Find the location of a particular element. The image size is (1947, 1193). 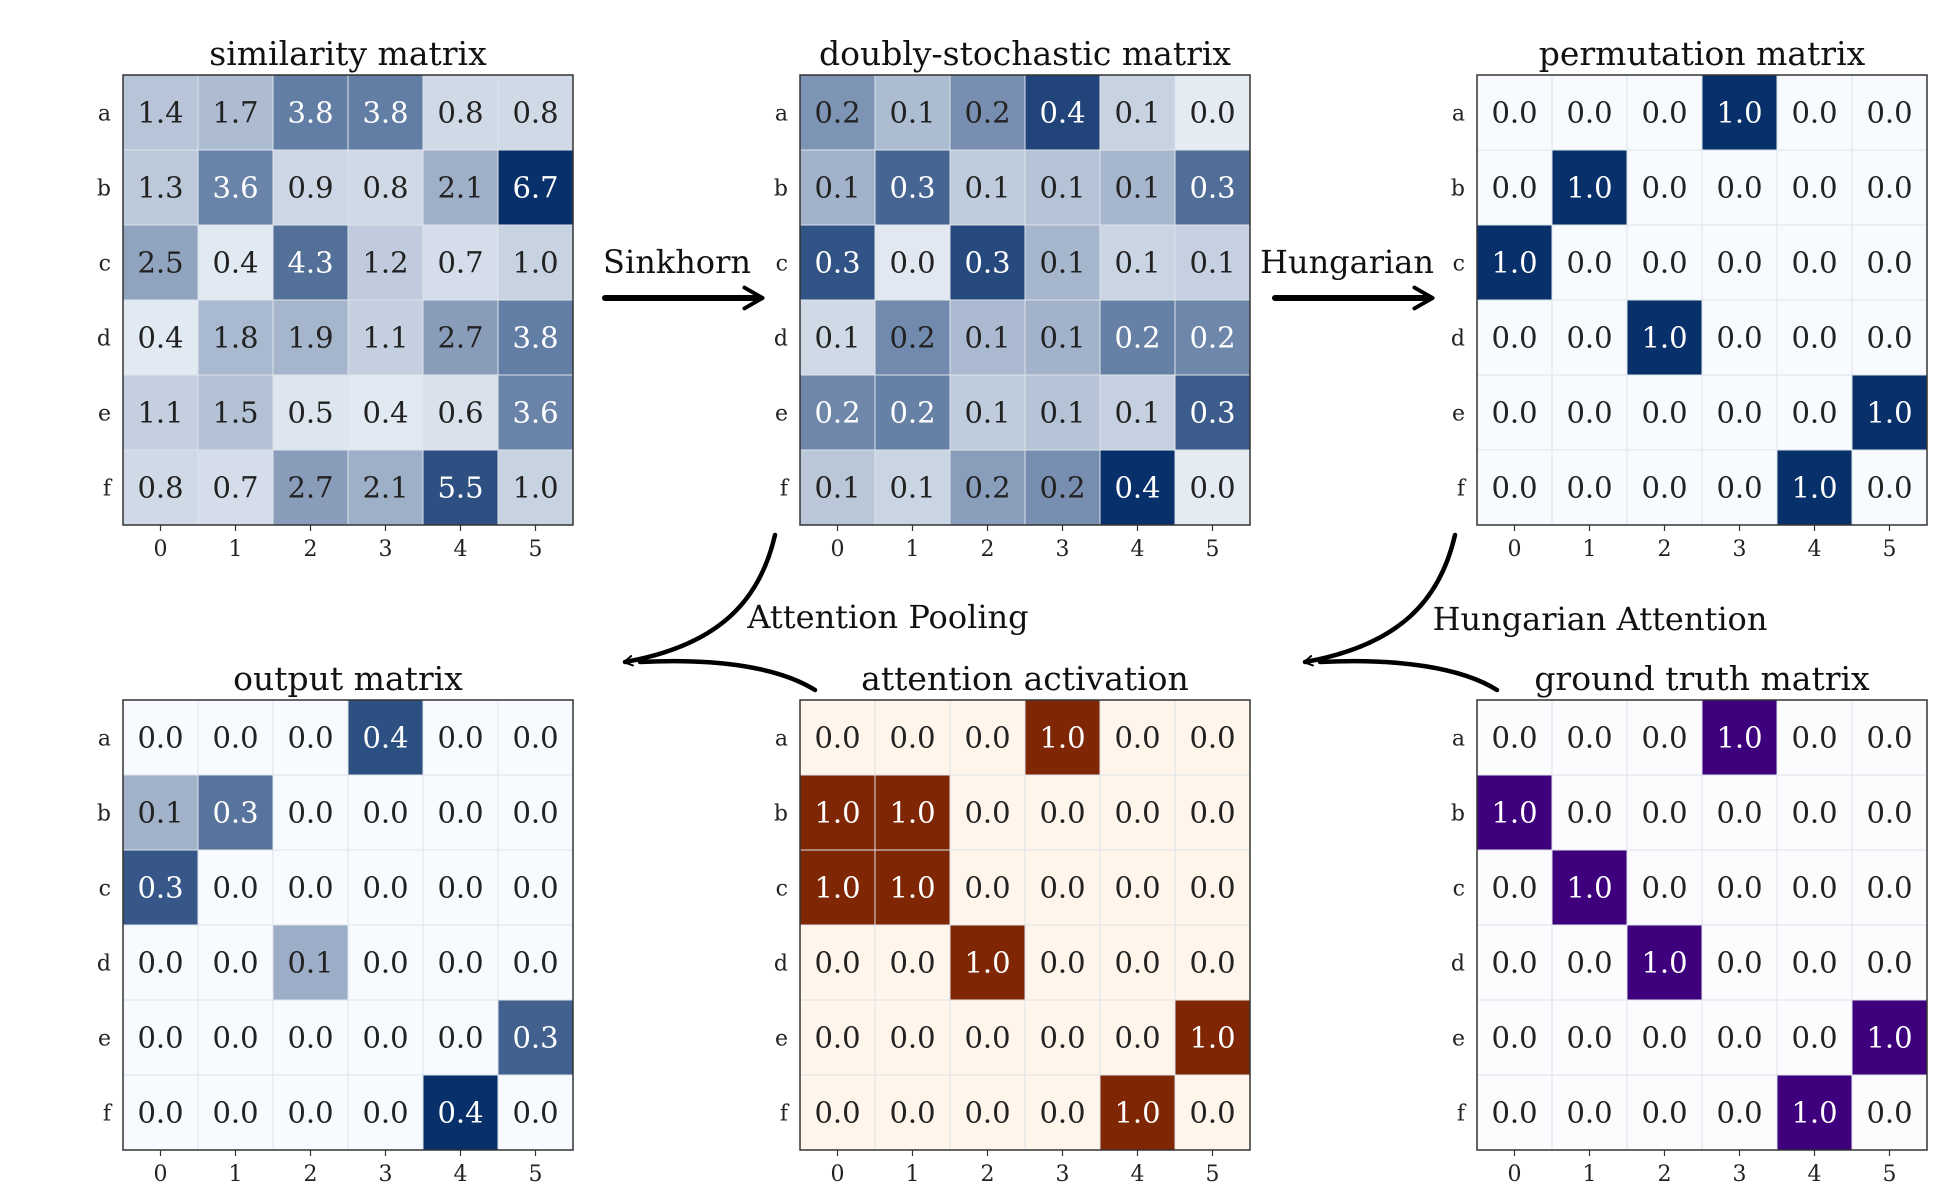

col-label: 2 is located at coordinates (1665, 1174).